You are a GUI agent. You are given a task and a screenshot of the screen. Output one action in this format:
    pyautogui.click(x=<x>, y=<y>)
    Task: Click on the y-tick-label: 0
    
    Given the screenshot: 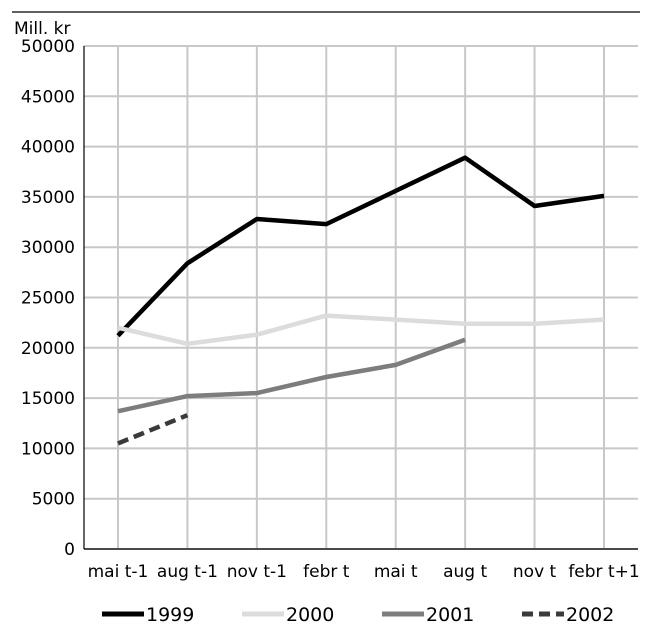 What is the action you would take?
    pyautogui.click(x=69, y=550)
    